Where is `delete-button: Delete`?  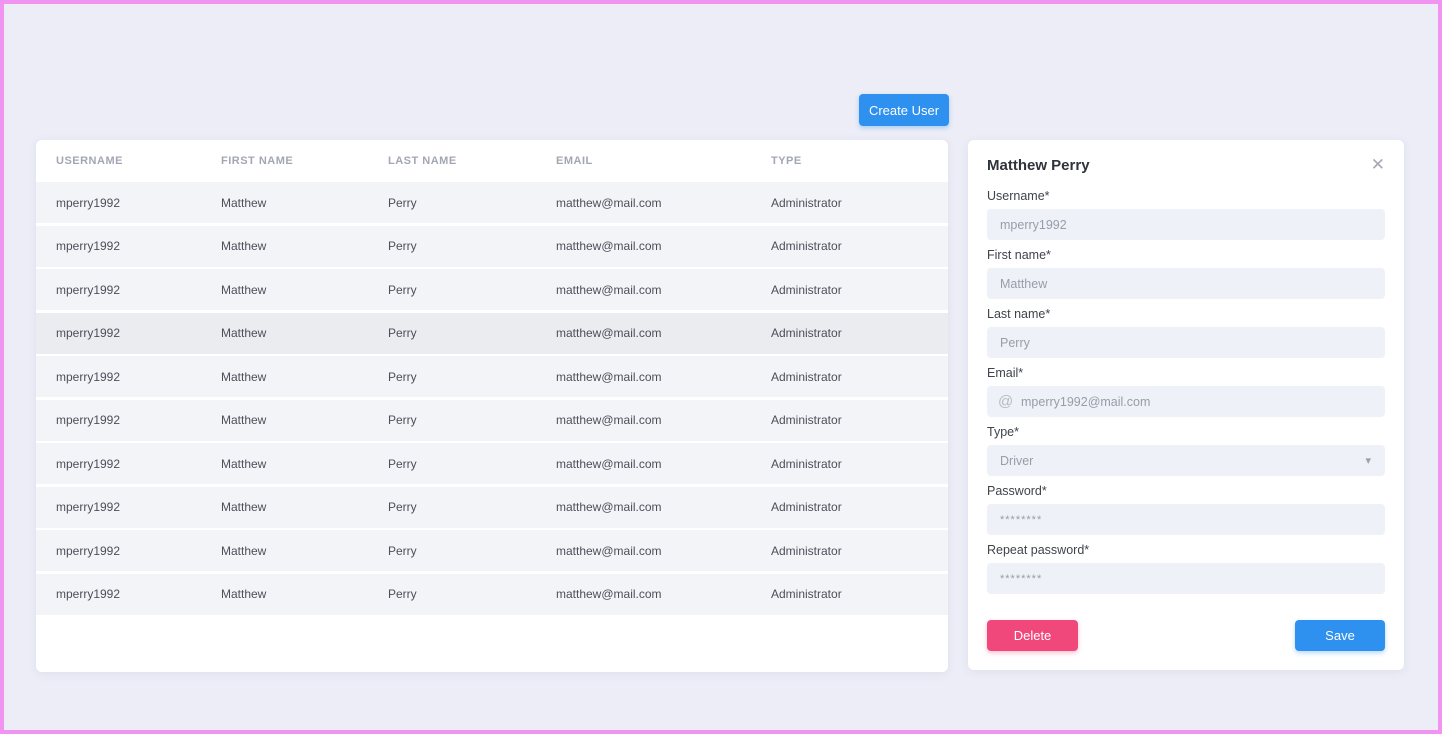 delete-button: Delete is located at coordinates (1032, 635).